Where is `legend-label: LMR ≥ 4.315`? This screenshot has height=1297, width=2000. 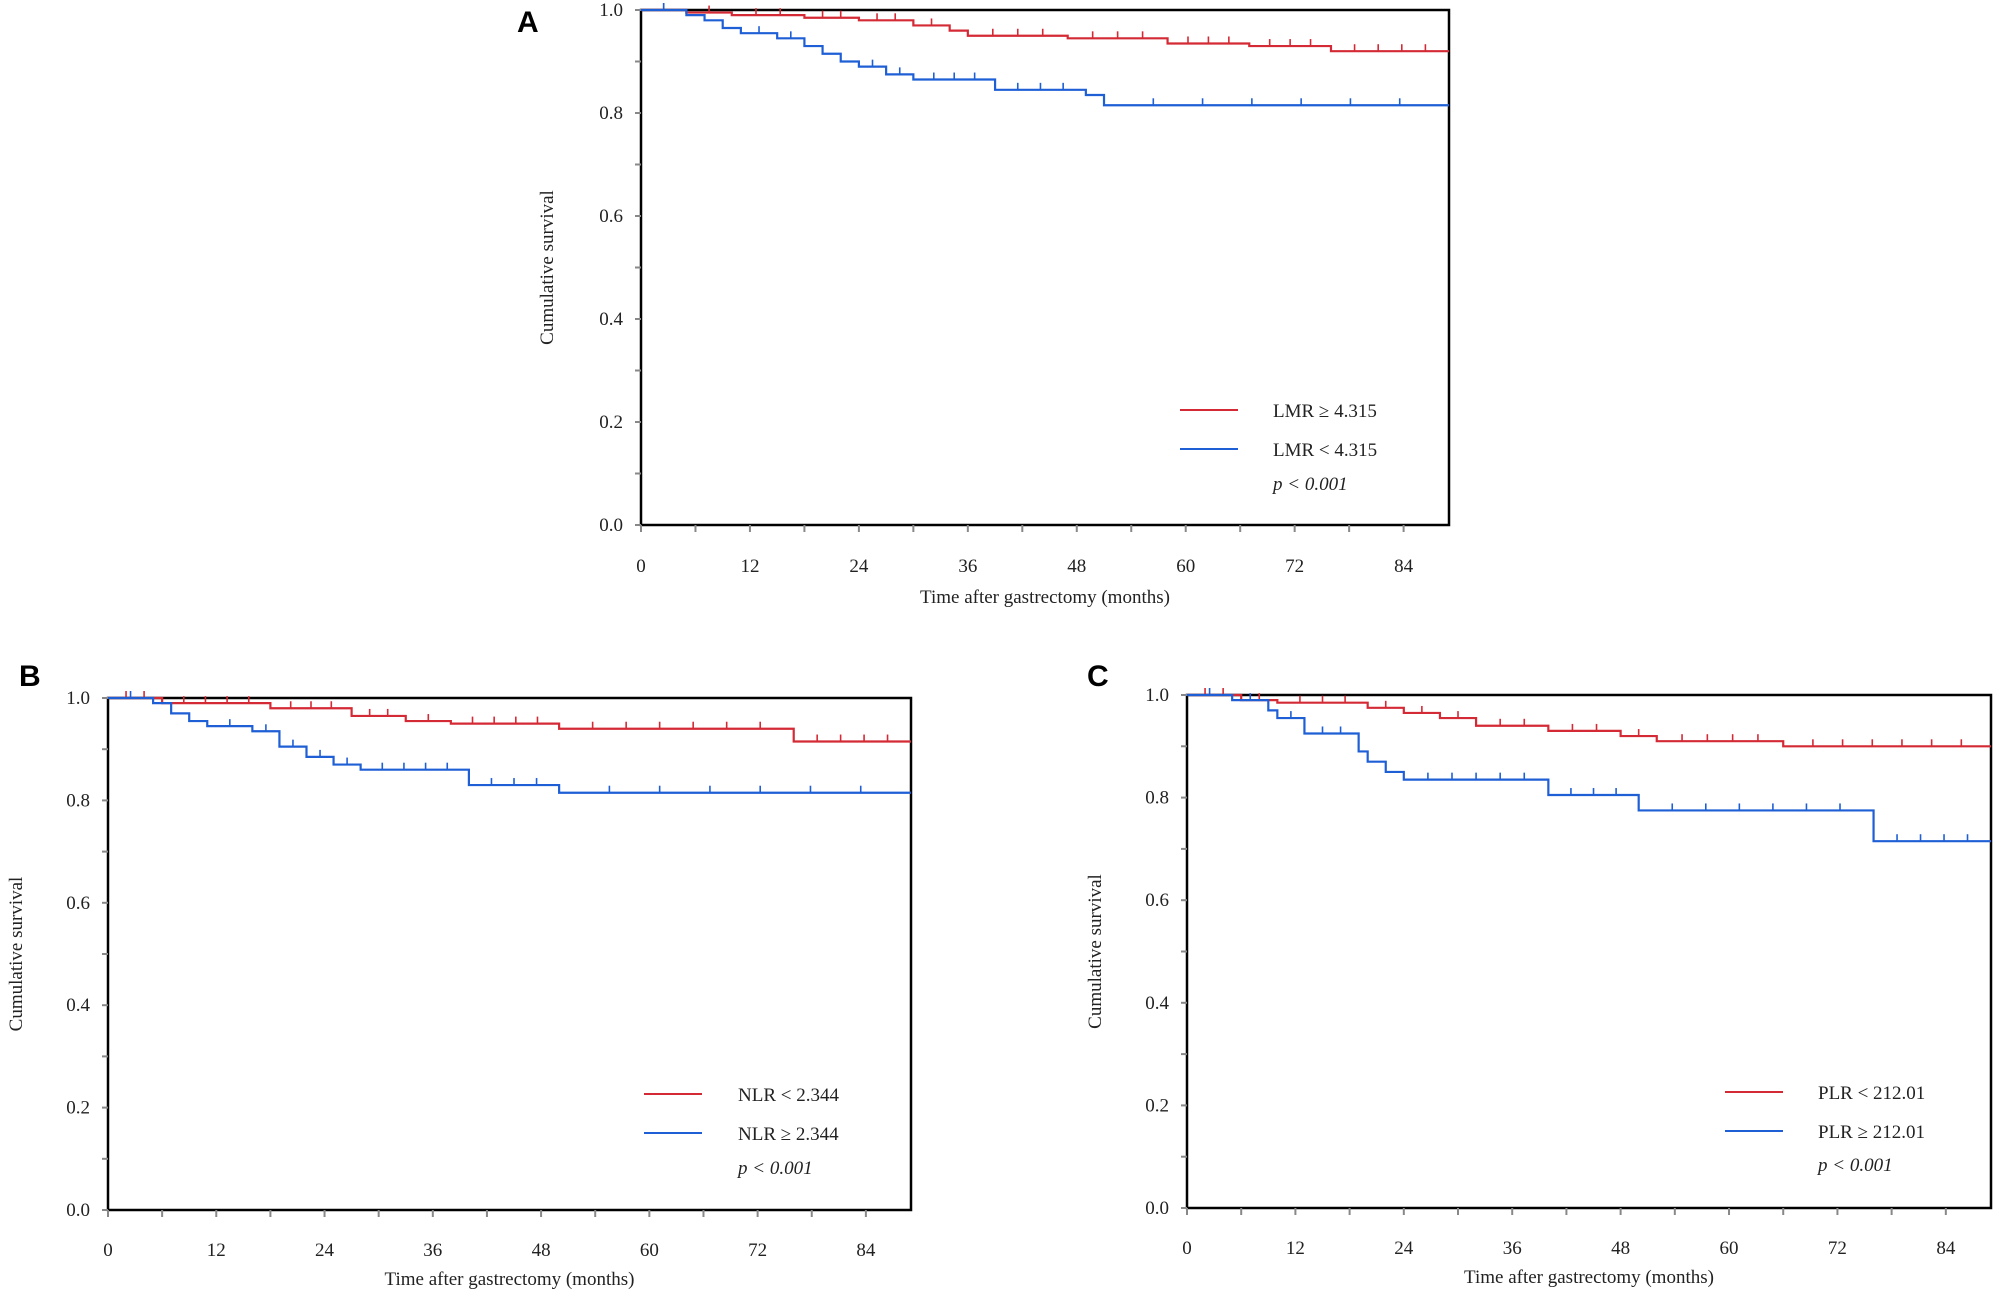
legend-label: LMR ≥ 4.315 is located at coordinates (1325, 411).